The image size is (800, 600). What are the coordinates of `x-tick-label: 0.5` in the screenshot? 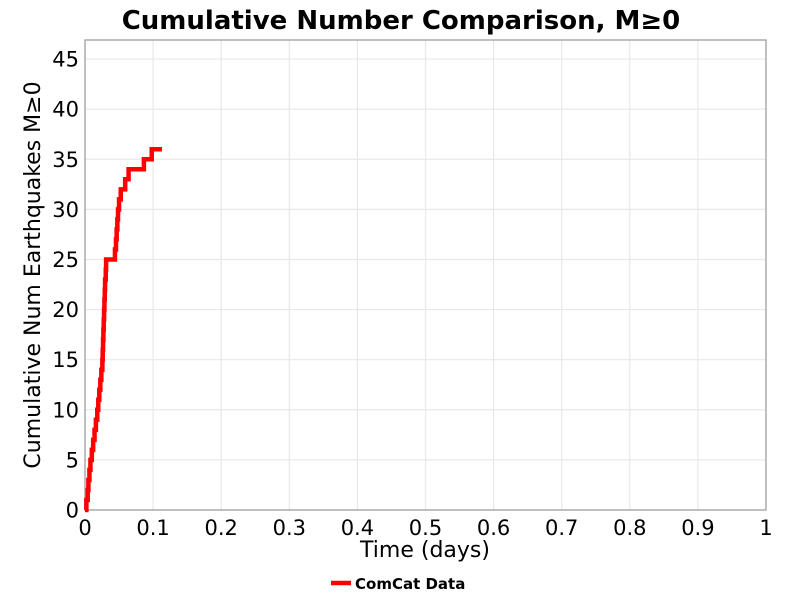 It's located at (425, 528).